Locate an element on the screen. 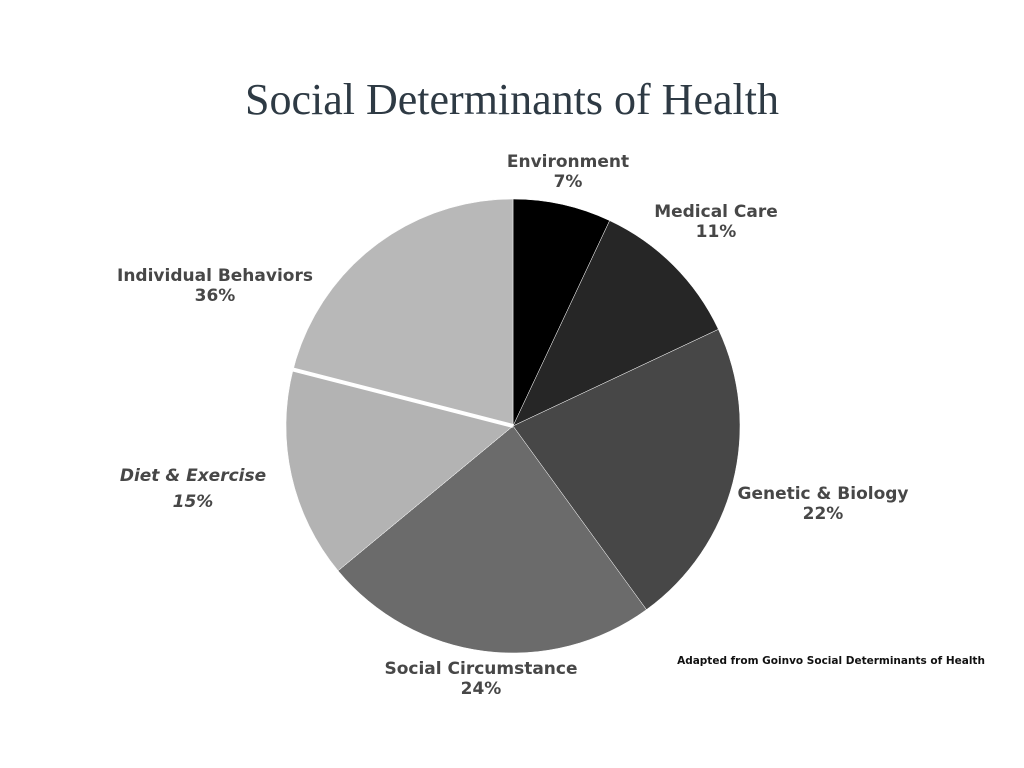 This screenshot has height=768, width=1024. slice-value-label: 11% is located at coordinates (716, 232).